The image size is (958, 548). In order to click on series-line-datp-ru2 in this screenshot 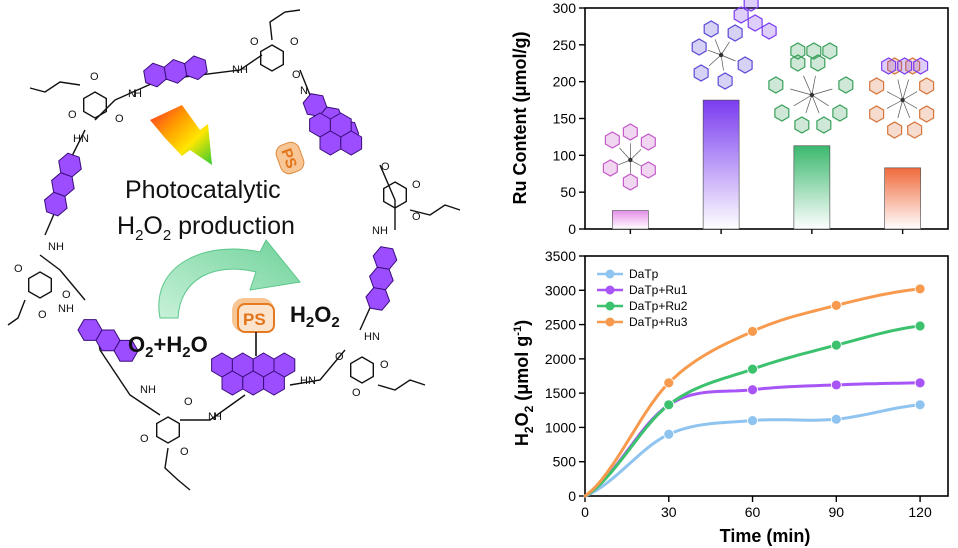, I will do `click(752, 411)`.